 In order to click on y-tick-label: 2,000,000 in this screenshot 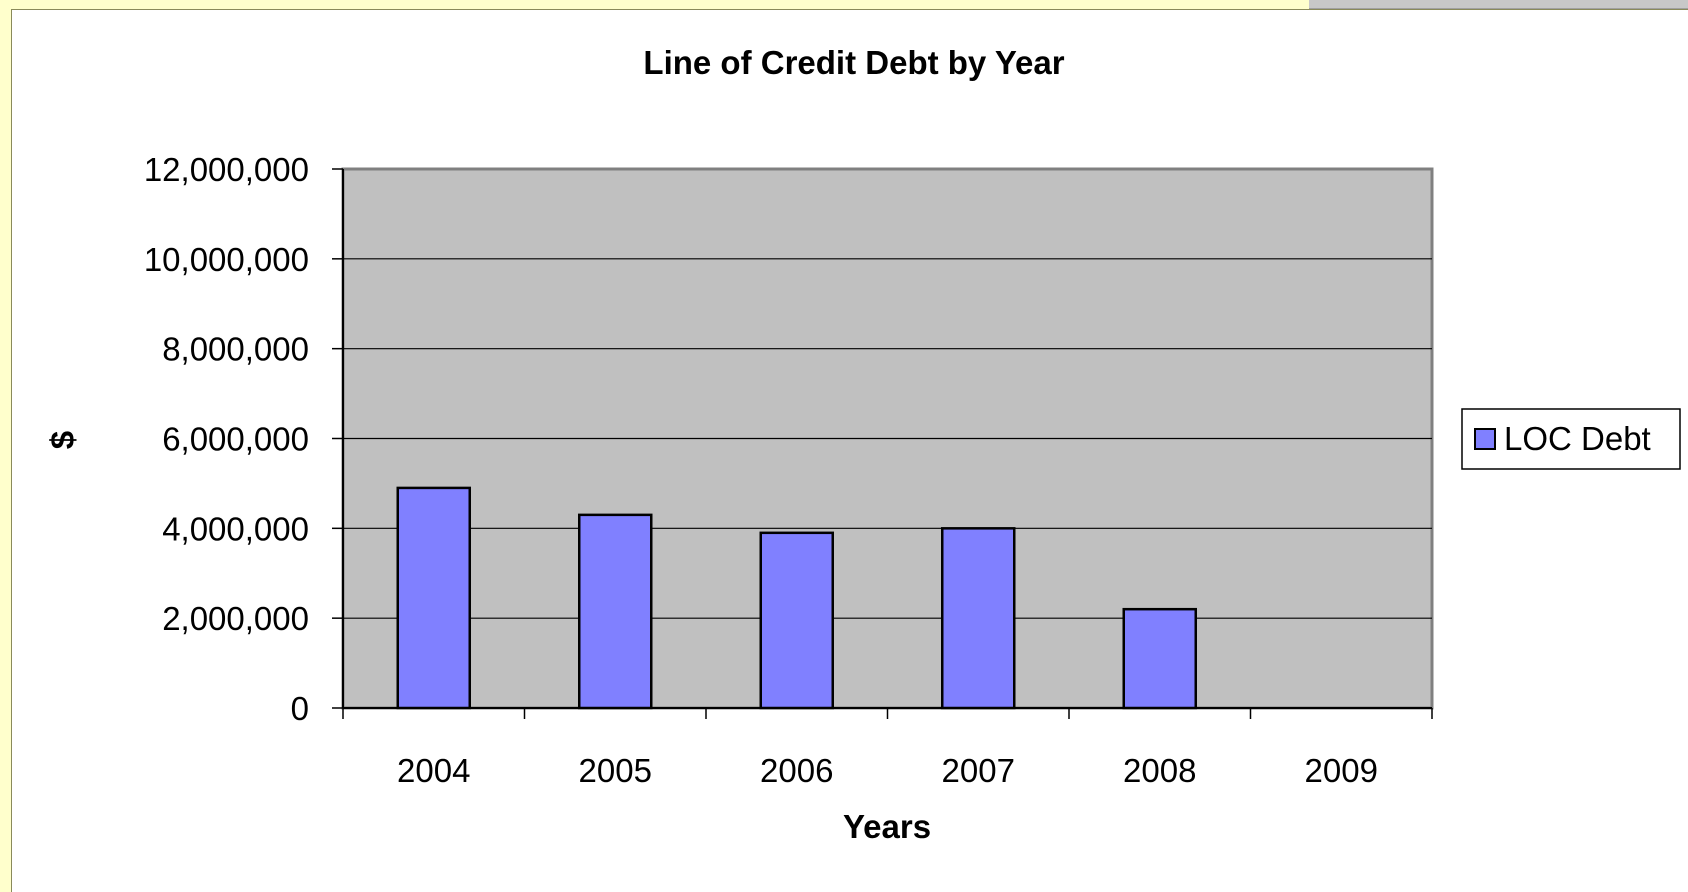, I will do `click(235, 618)`.